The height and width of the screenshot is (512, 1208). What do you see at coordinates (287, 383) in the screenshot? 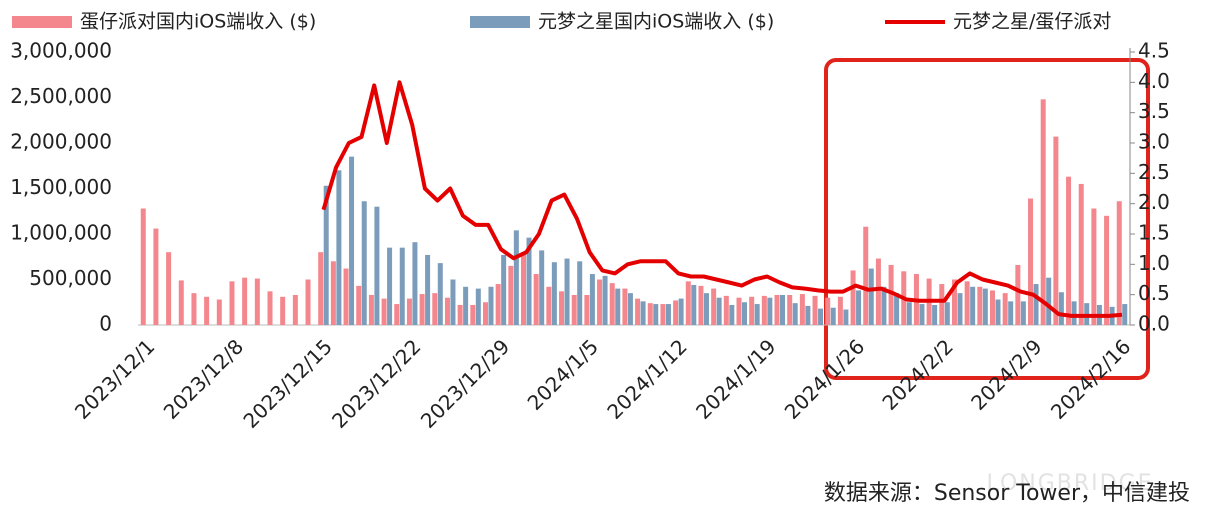
I see `x-tick-label: 2023/12/15` at bounding box center [287, 383].